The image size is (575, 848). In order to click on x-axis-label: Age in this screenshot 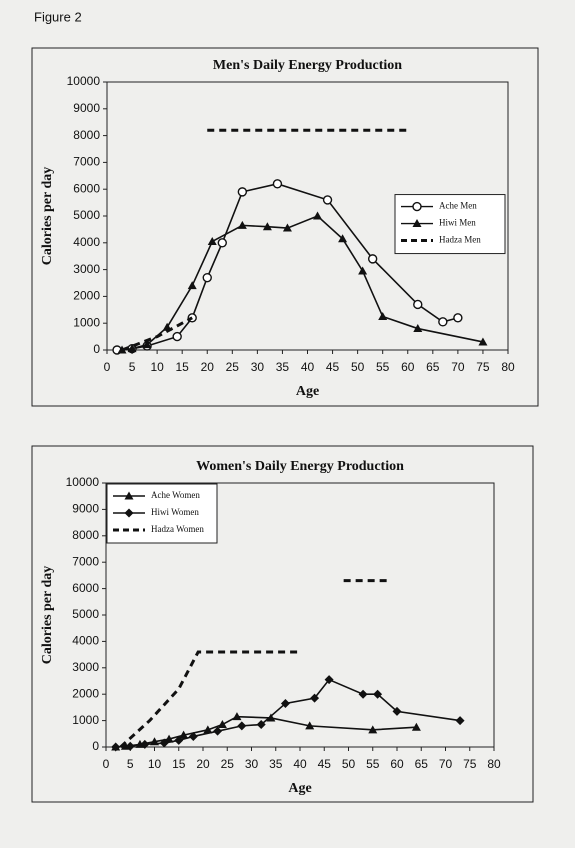, I will do `click(307, 391)`.